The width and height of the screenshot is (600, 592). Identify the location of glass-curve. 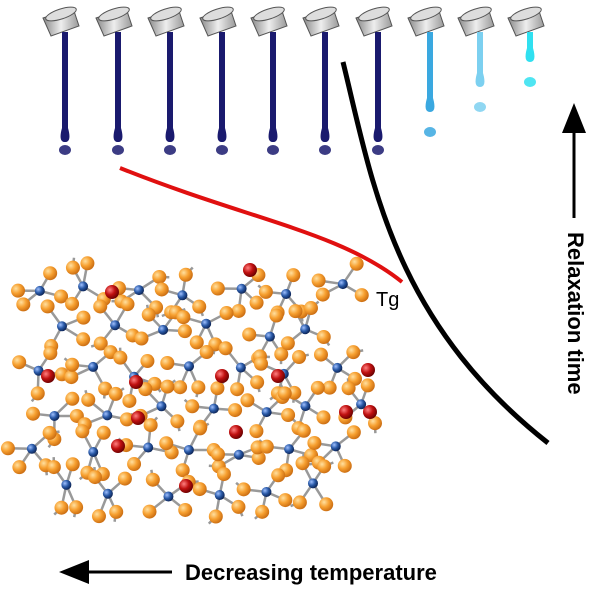
(261, 225).